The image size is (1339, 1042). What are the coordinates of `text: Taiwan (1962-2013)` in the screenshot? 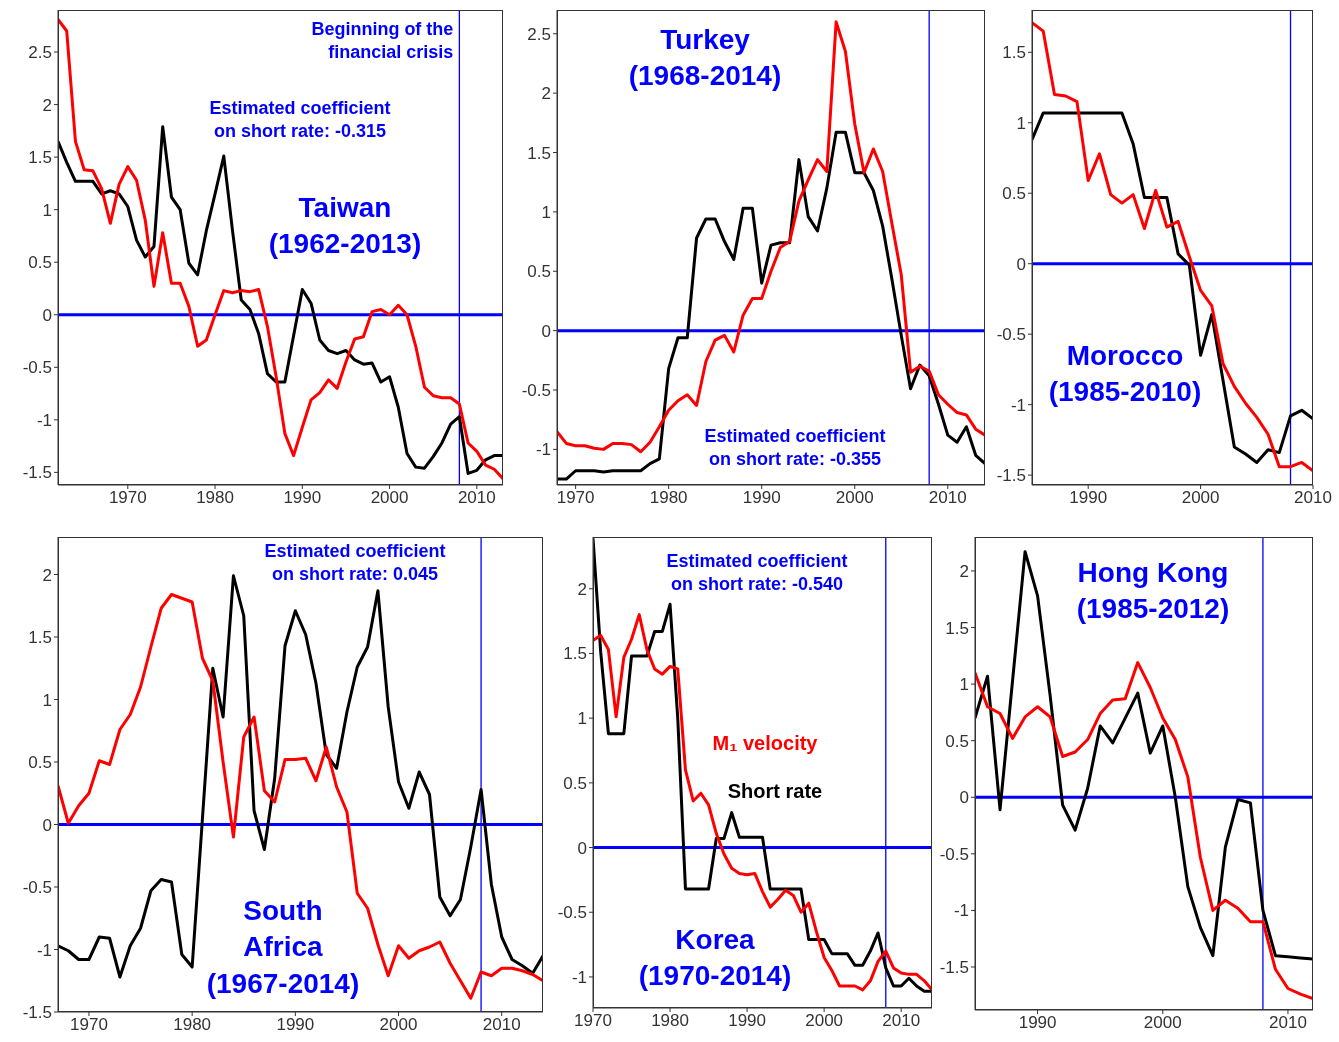 It's located at (345, 226).